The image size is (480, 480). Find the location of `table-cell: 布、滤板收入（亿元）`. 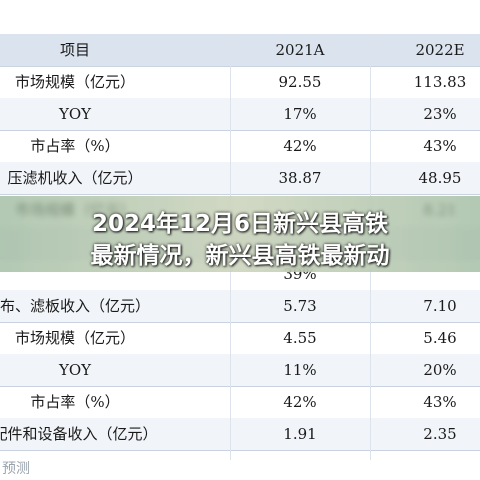

table-cell: 布、滤板收入（亿元） is located at coordinates (75, 306).